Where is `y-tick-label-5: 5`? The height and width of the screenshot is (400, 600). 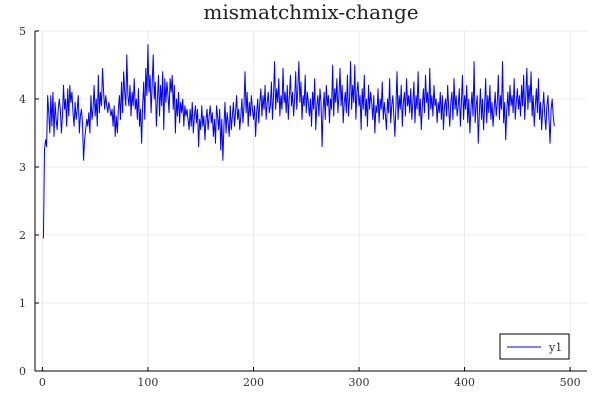 y-tick-label-5: 5 is located at coordinates (22, 31).